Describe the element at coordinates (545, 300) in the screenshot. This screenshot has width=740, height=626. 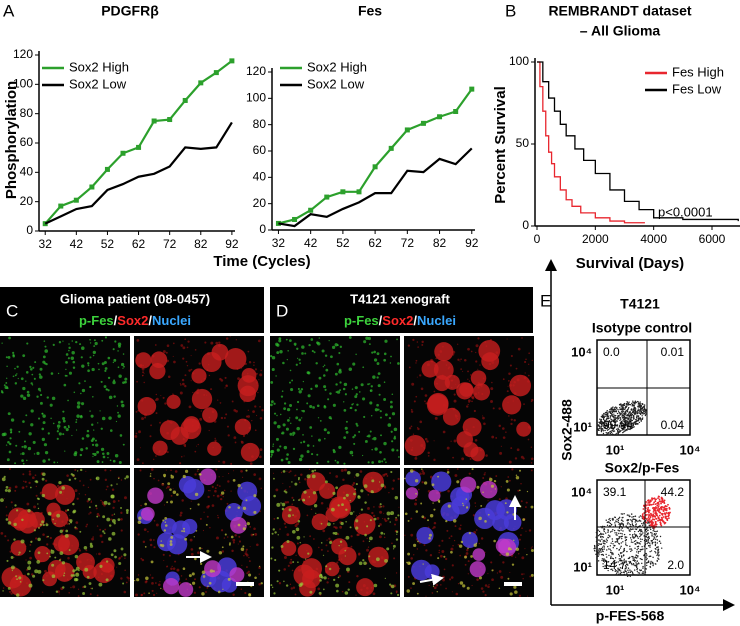
I see `panel-letter: E` at that location.